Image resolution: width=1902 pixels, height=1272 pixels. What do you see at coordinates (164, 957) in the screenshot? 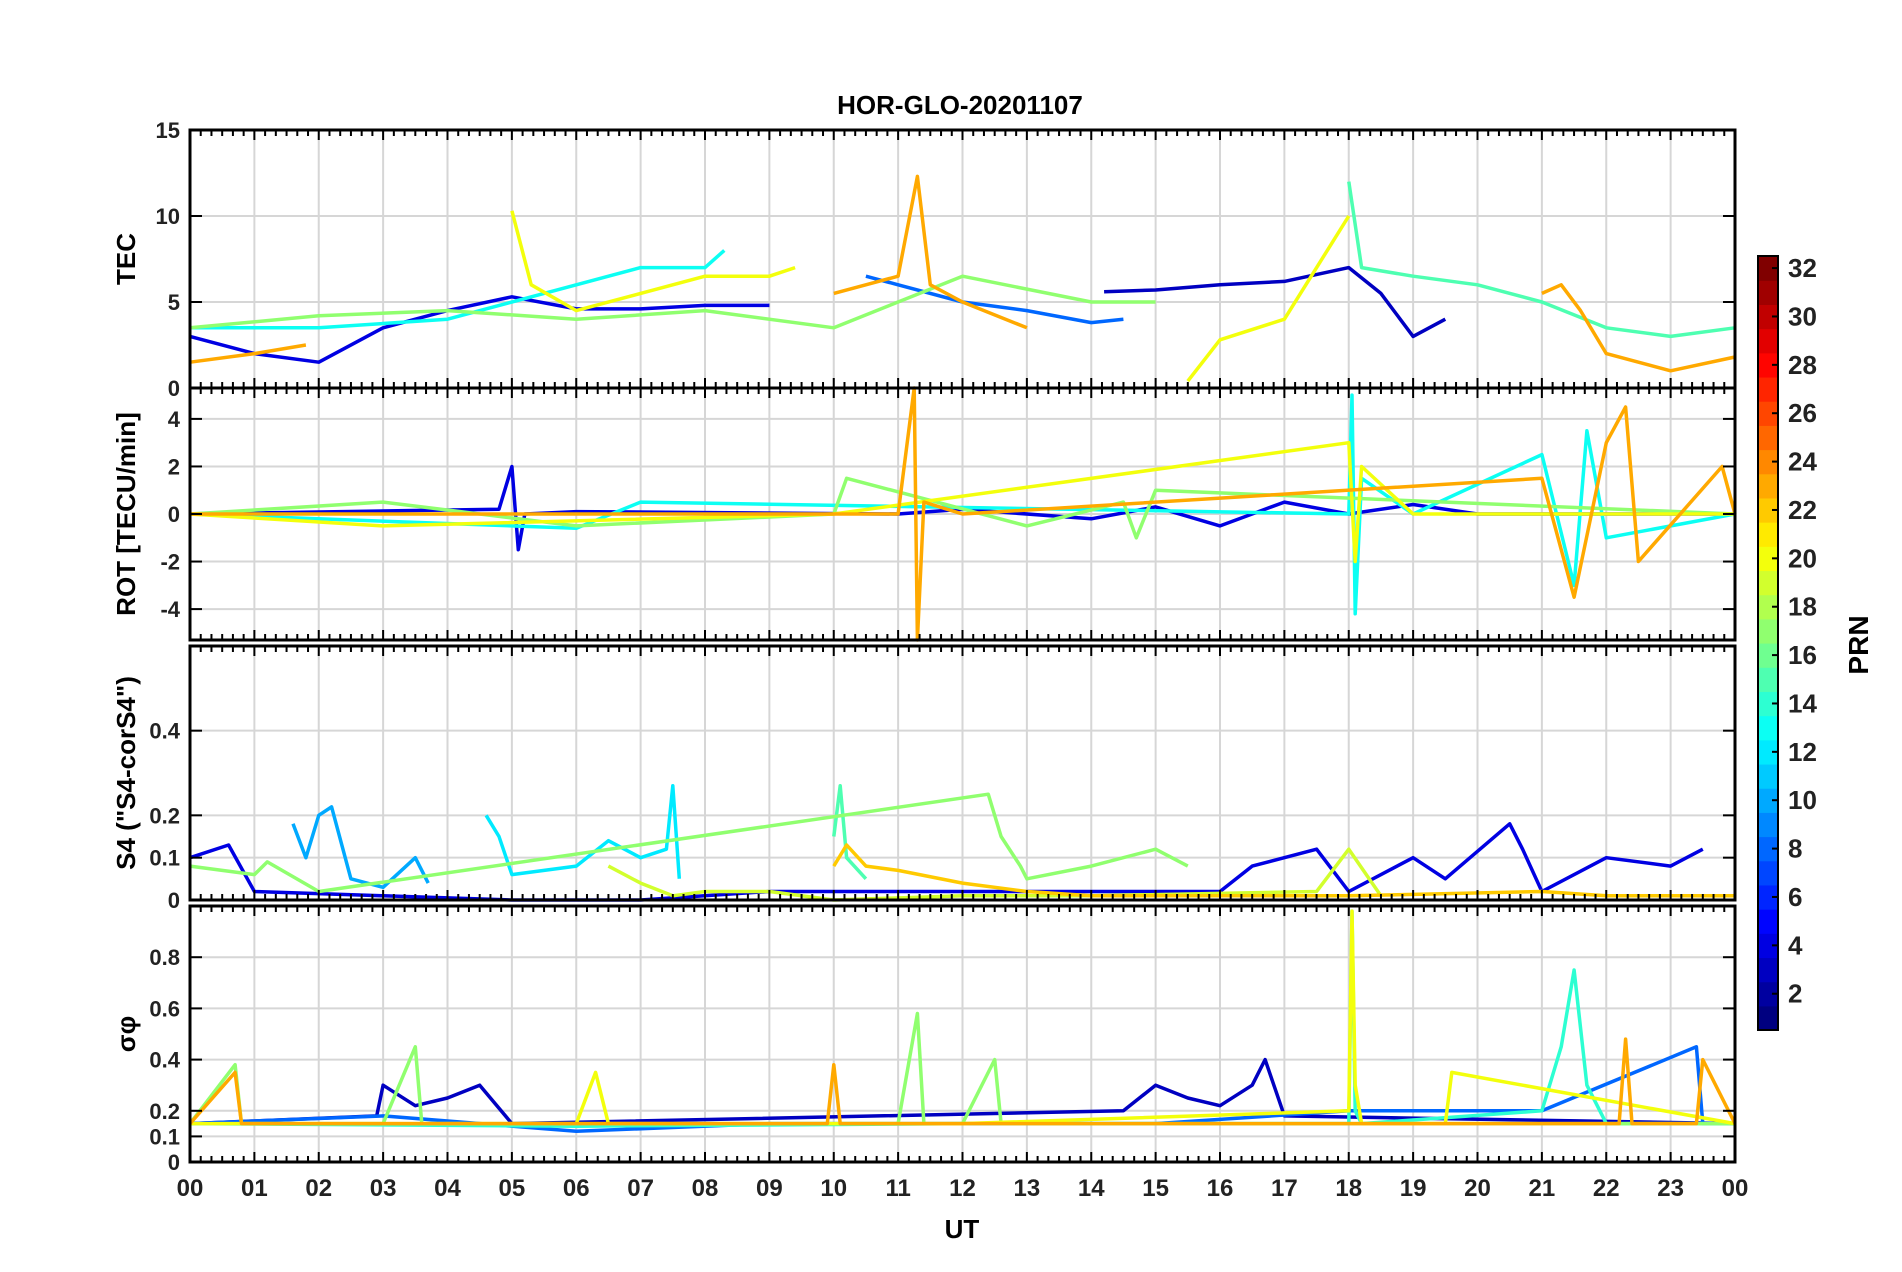
I see `y-tick-label: 0.8` at bounding box center [164, 957].